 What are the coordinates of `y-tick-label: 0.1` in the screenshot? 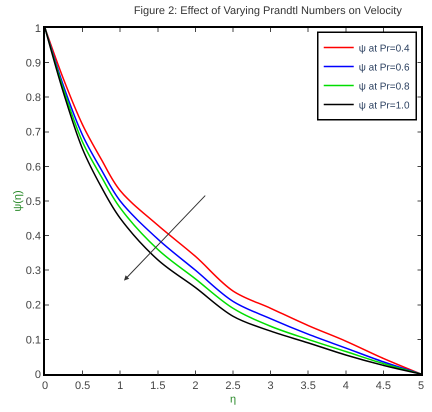 It's located at (34, 340).